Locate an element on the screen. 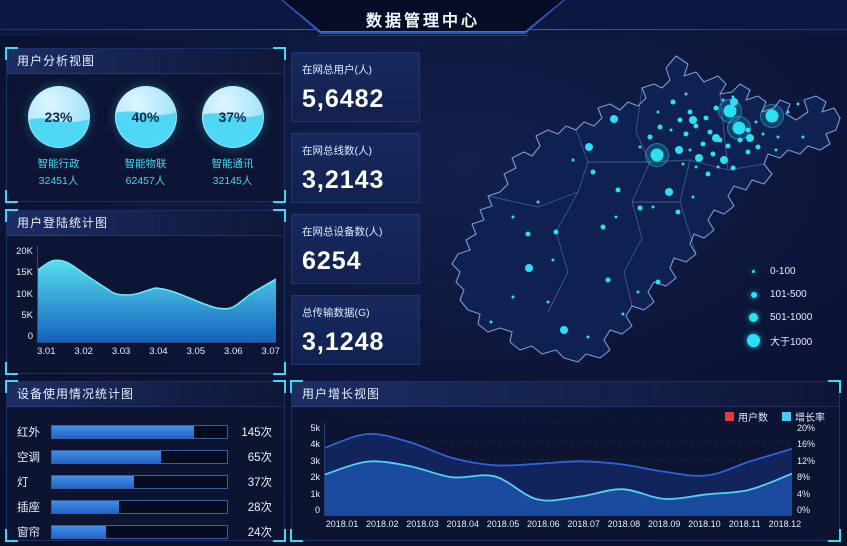  gauge-count: 32145人 is located at coordinates (232, 181).